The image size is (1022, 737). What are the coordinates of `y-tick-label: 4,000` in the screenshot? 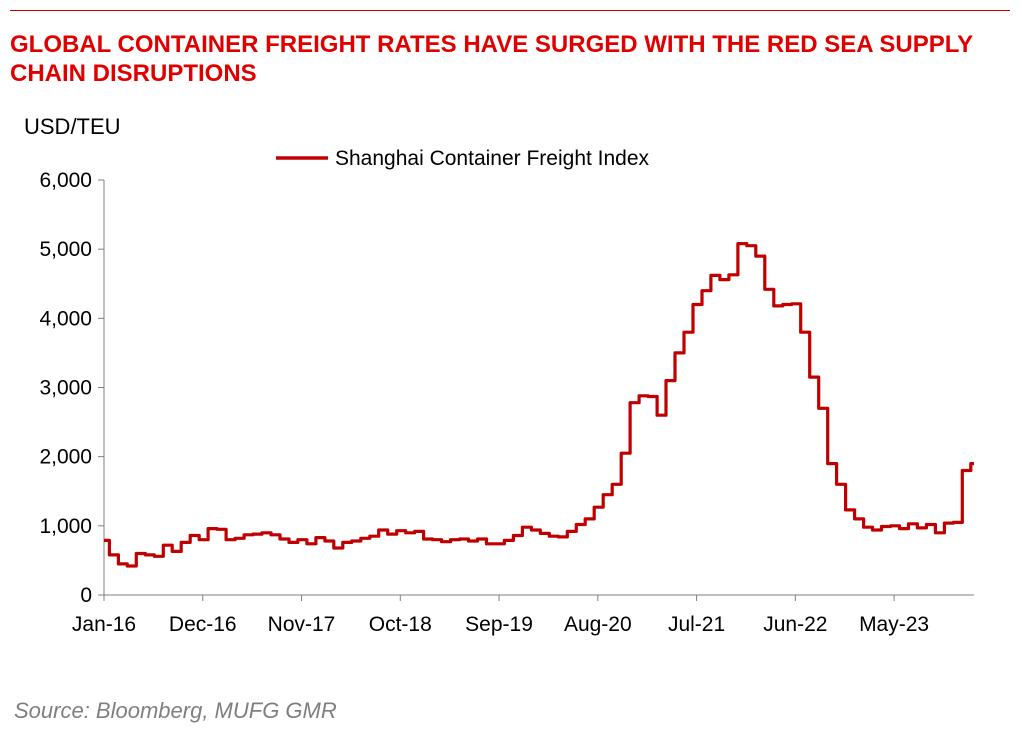 It's located at (65, 318).